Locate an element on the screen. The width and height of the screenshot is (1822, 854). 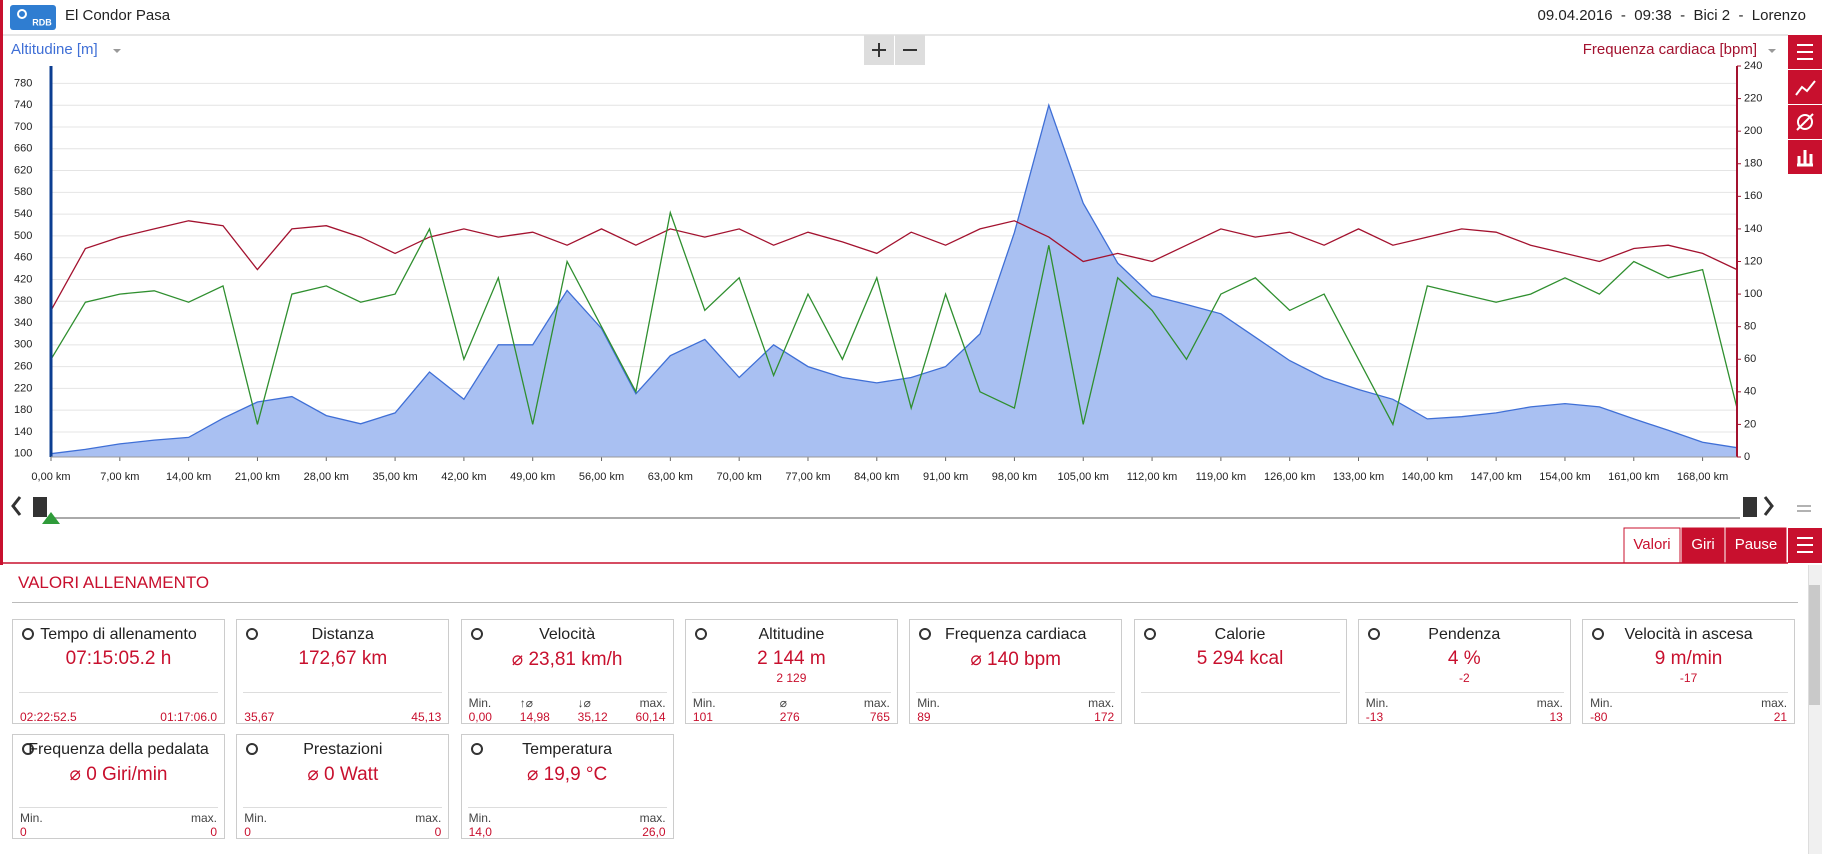
stat-value: 01:17:06.0 is located at coordinates (188, 717).